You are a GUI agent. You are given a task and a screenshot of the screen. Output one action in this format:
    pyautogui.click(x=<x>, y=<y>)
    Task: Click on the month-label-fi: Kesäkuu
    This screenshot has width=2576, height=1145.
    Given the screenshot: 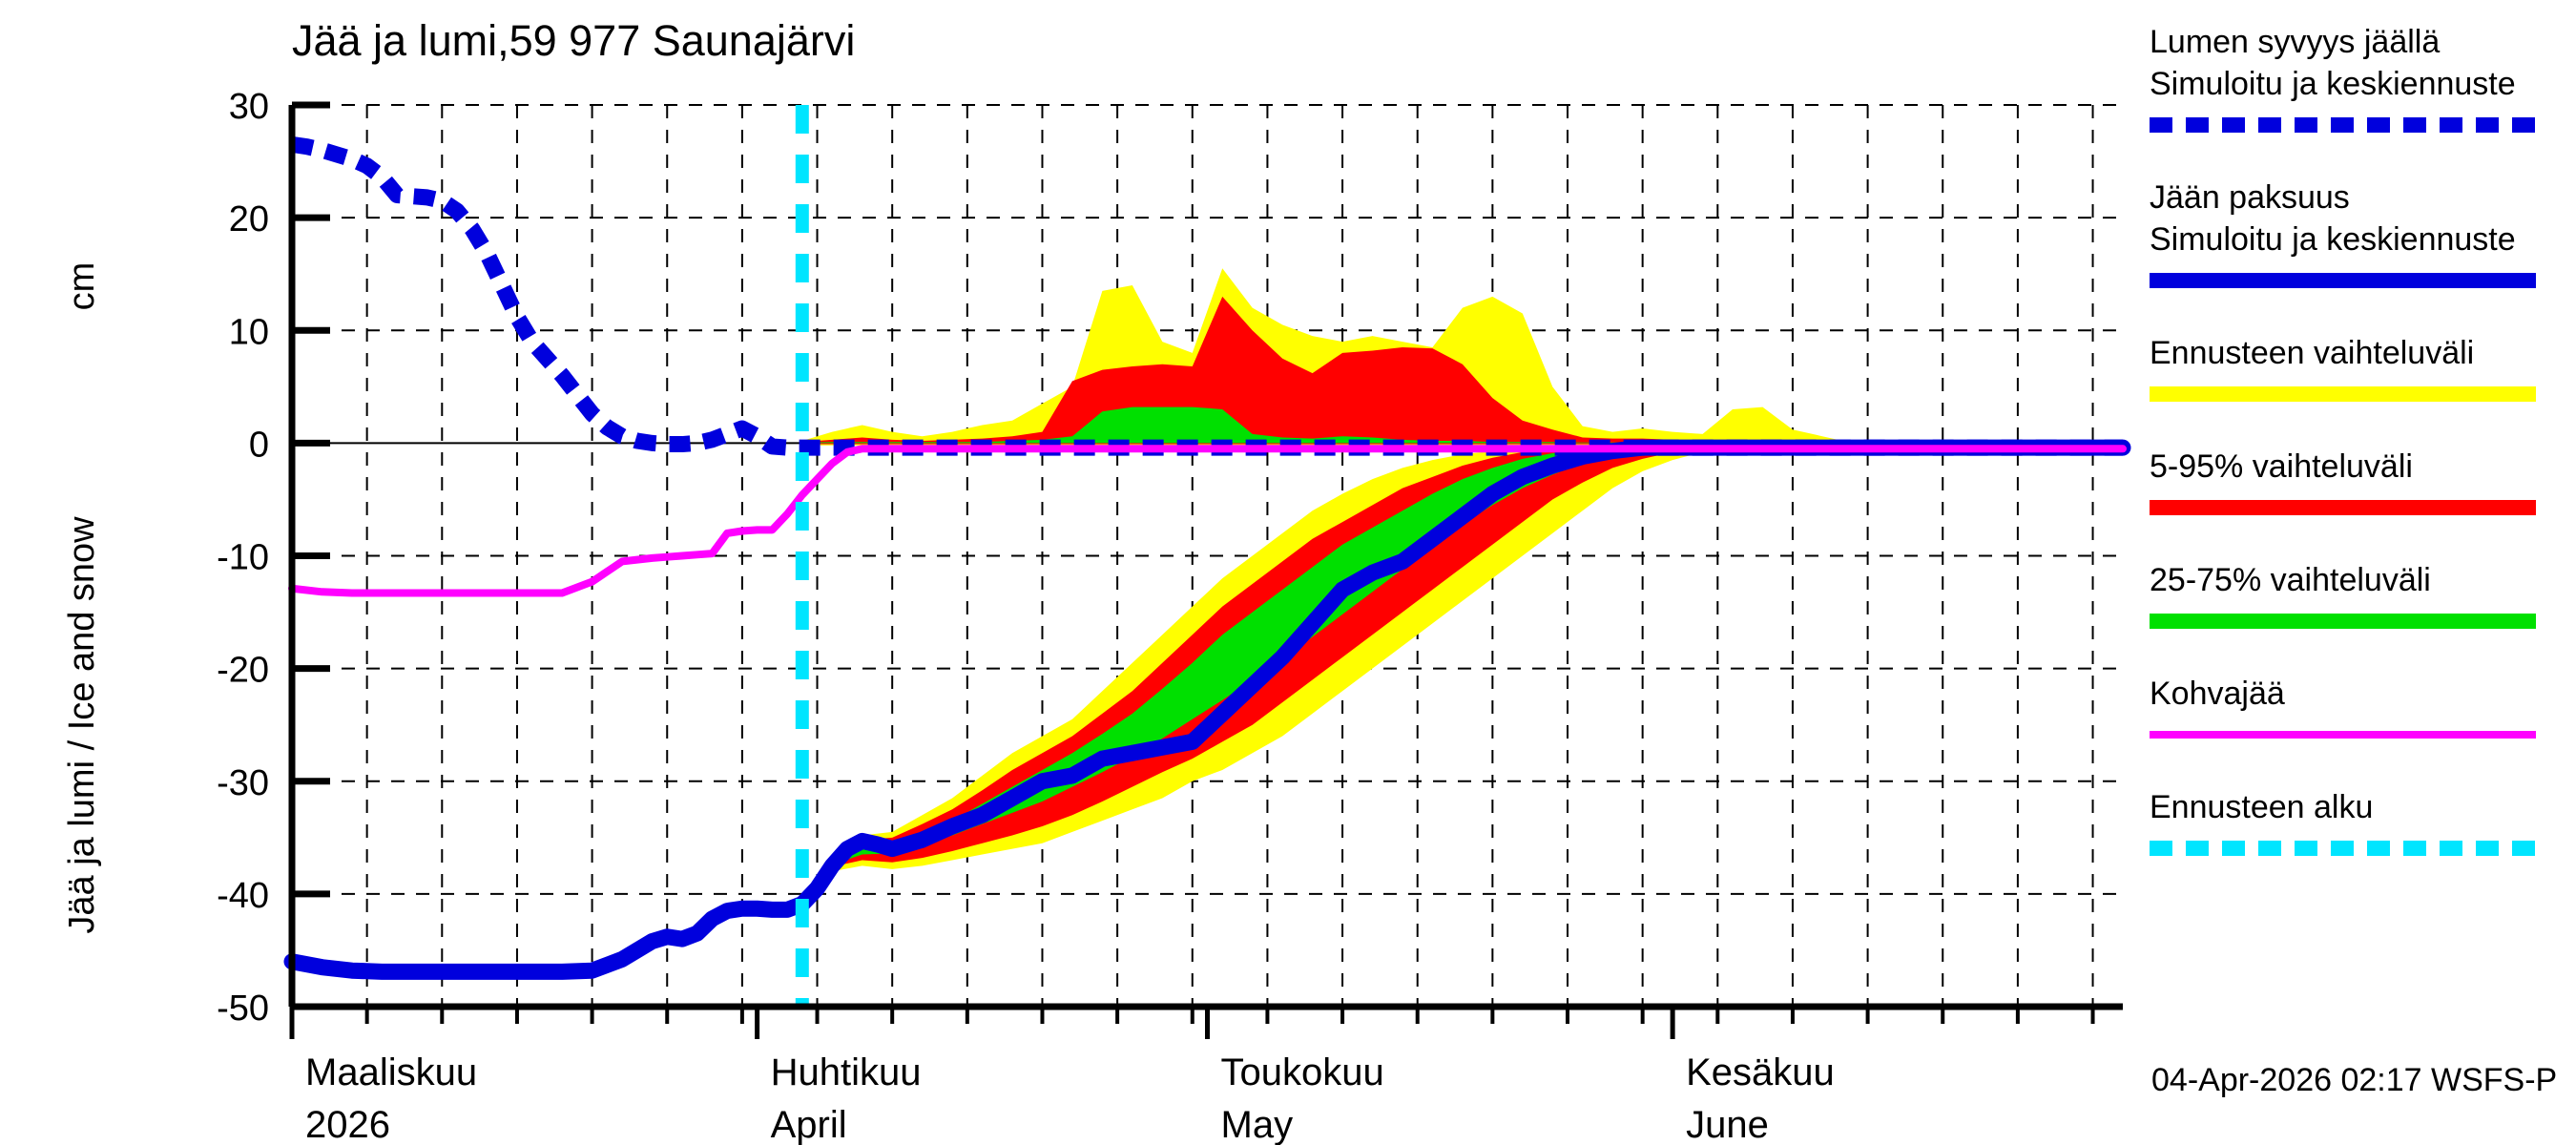 What is the action you would take?
    pyautogui.click(x=1760, y=1072)
    